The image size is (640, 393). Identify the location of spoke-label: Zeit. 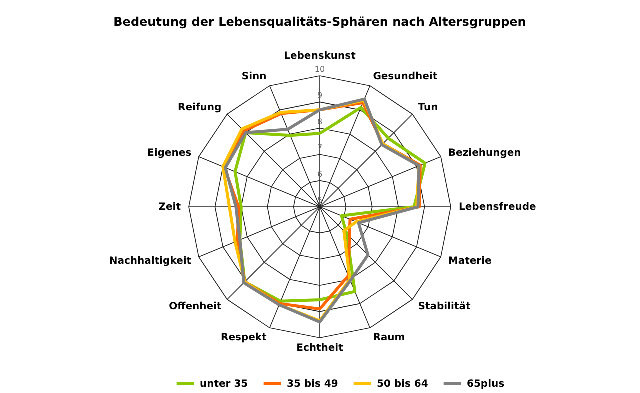
(170, 207).